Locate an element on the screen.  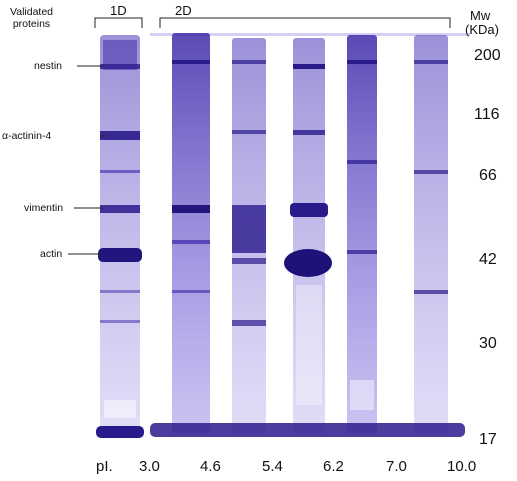
mw-marker-42: 42 is located at coordinates (488, 259).